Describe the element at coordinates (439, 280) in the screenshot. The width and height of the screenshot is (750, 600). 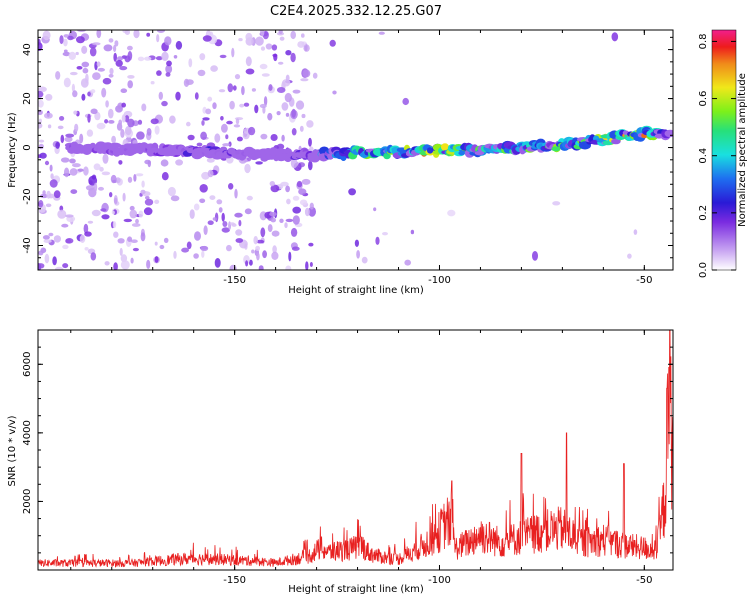
I see `x-tick-label: -100` at that location.